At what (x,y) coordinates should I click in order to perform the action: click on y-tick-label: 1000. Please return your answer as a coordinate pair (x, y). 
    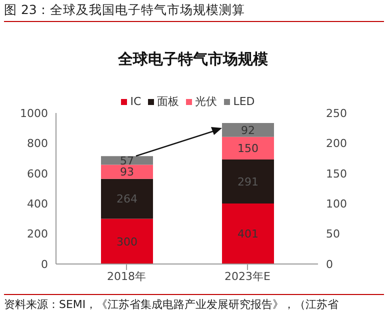
    Looking at the image, I should click on (34, 113).